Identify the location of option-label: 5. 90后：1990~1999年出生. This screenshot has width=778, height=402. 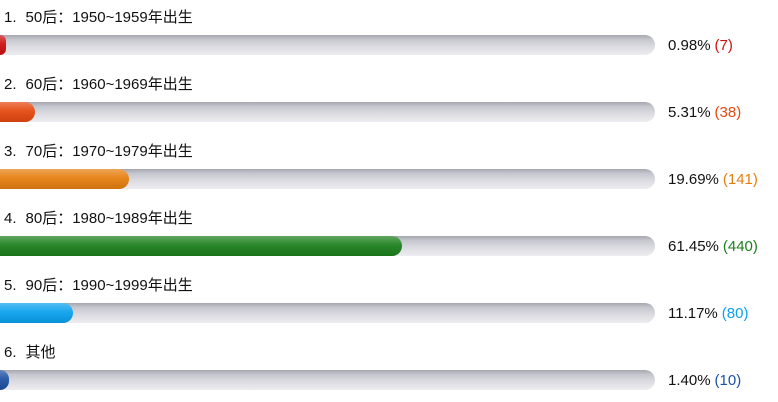
(389, 282).